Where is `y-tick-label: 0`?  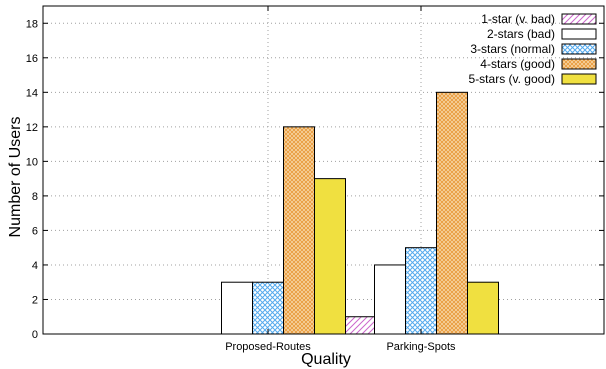
y-tick-label: 0 is located at coordinates (35, 335).